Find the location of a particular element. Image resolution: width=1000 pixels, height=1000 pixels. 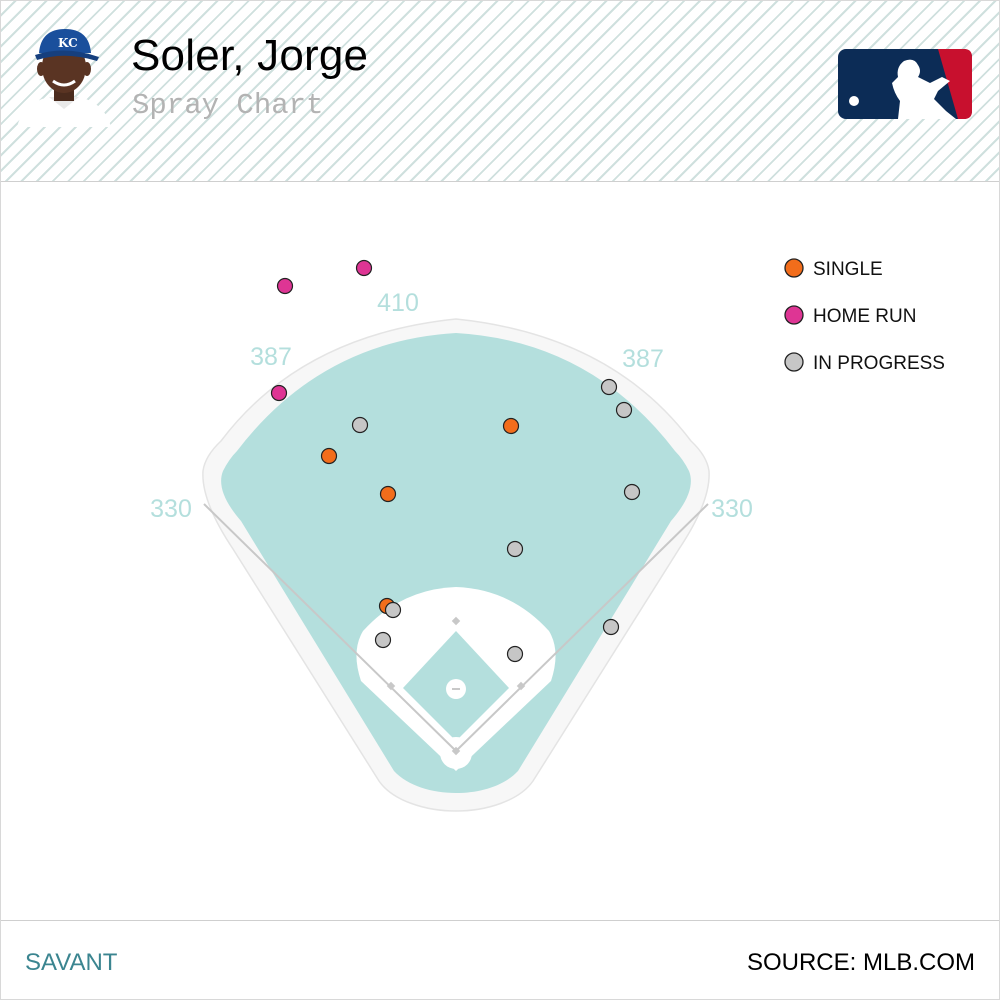

legend-label-home-run: HOME RUN is located at coordinates (864, 316).